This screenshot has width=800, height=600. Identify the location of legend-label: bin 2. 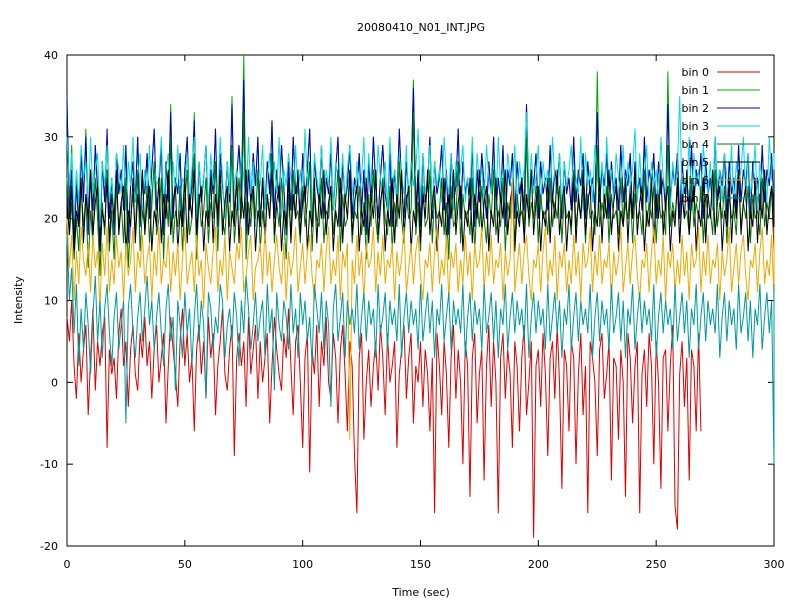
(695, 108).